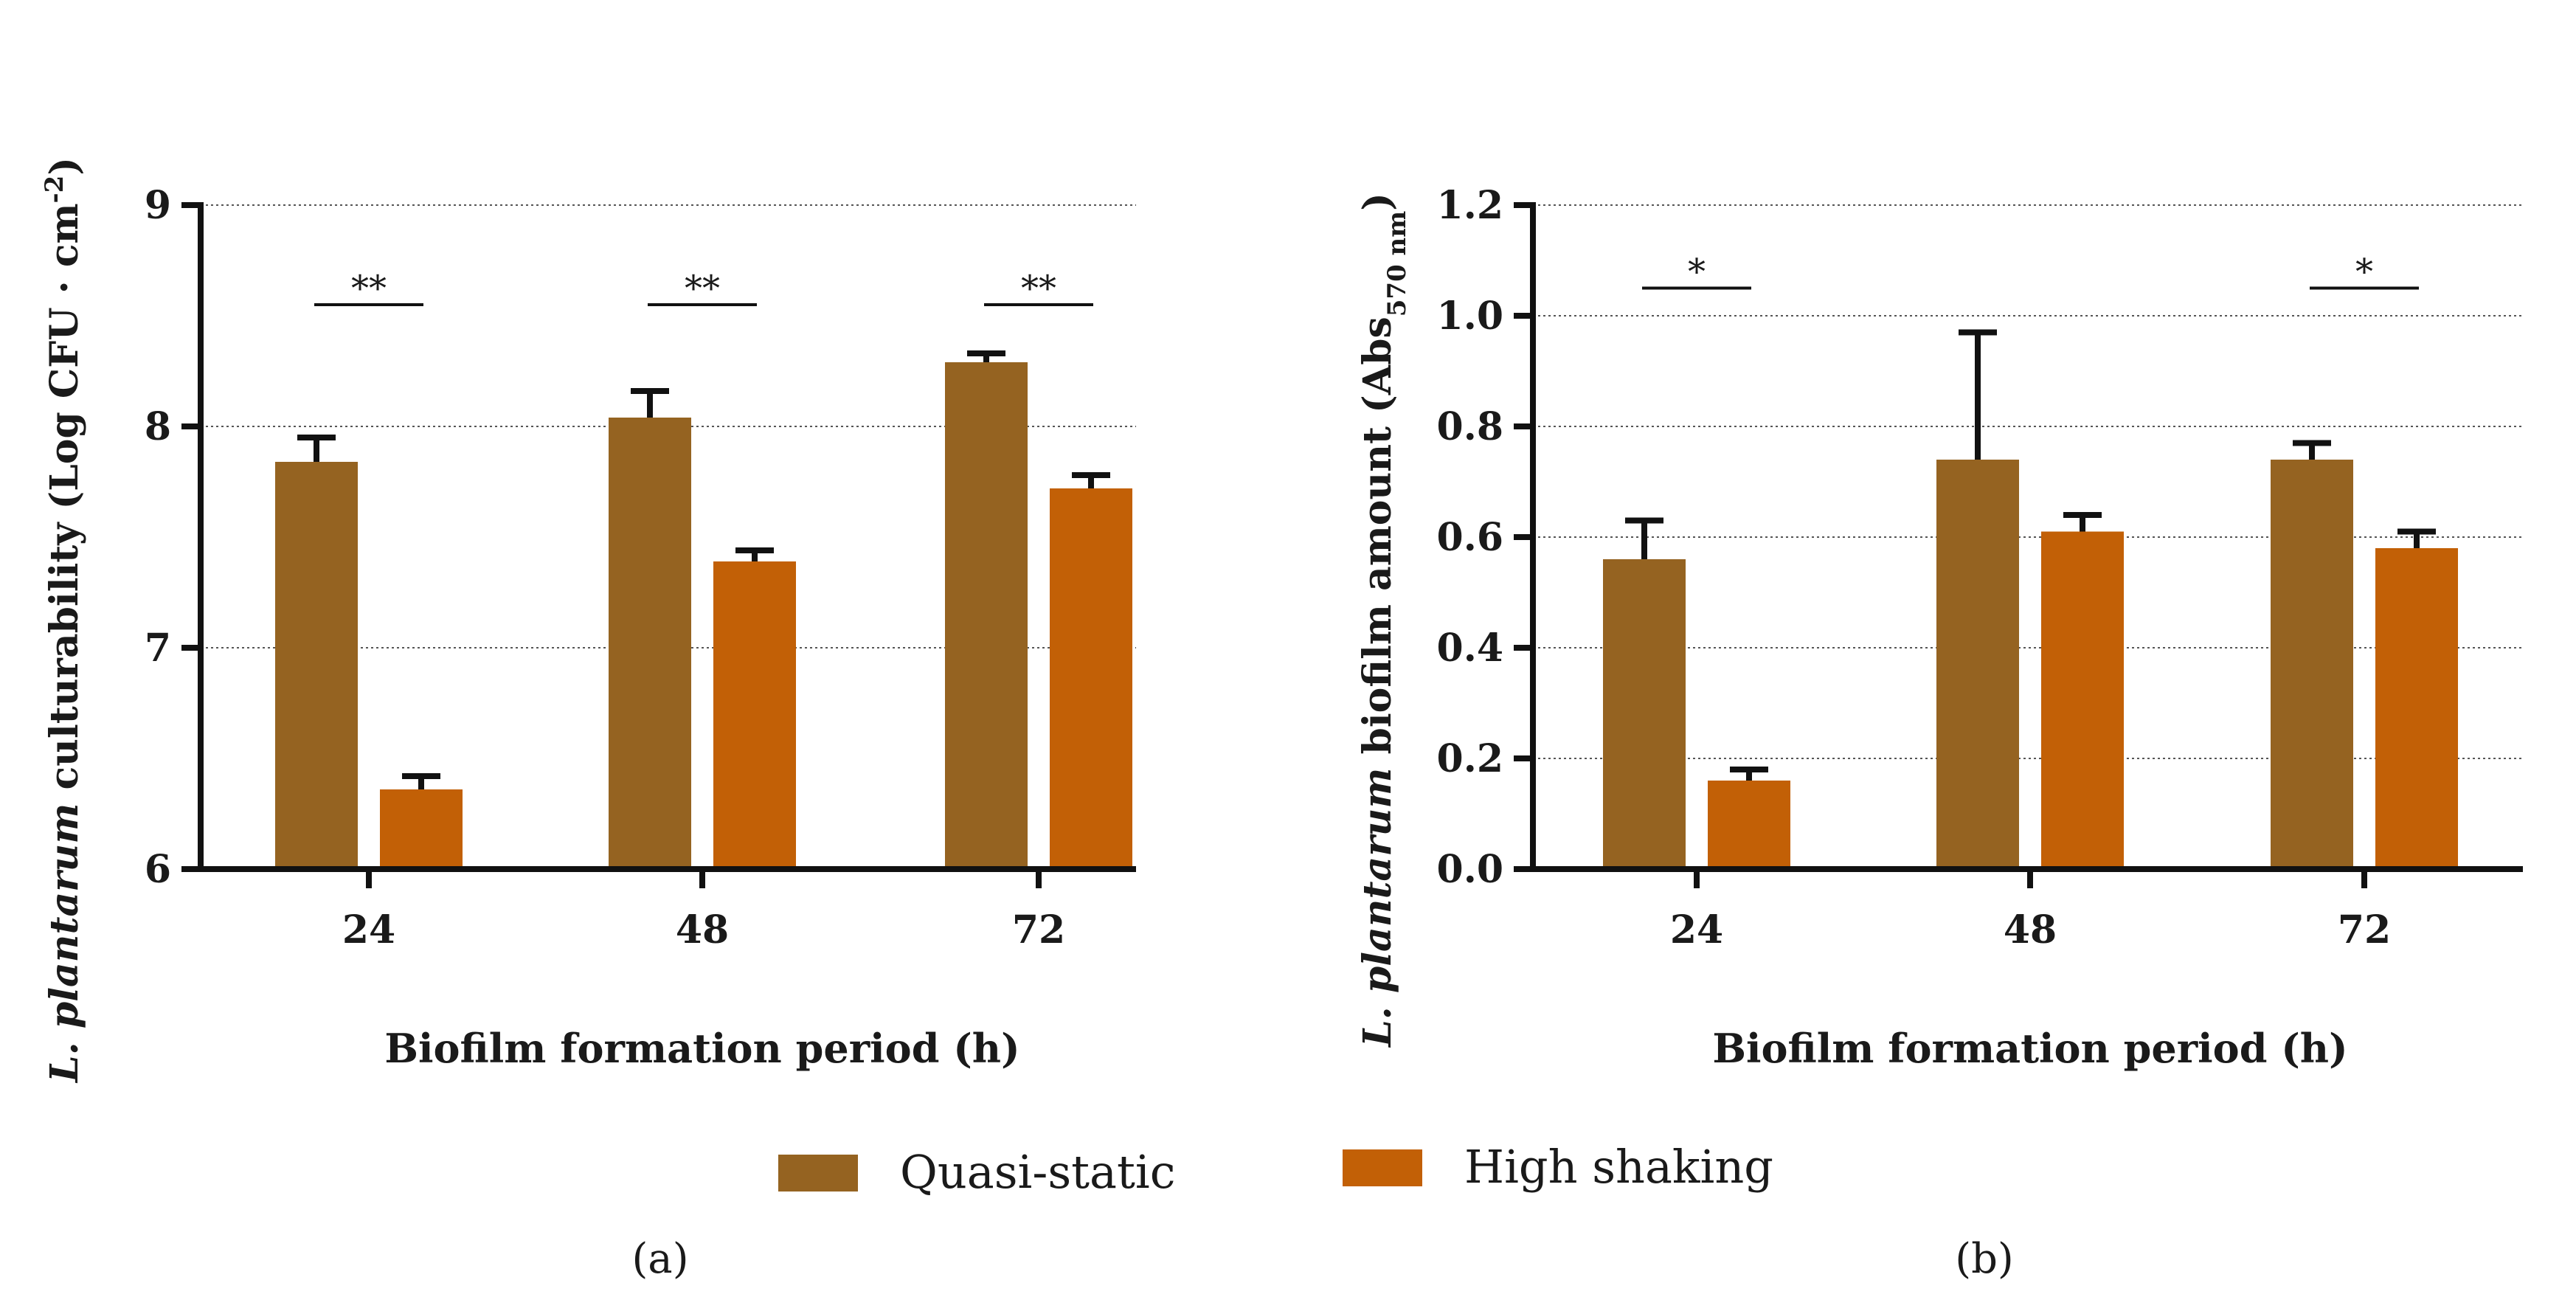  I want to click on panel-b-significance: * *, so click(2031, 272).